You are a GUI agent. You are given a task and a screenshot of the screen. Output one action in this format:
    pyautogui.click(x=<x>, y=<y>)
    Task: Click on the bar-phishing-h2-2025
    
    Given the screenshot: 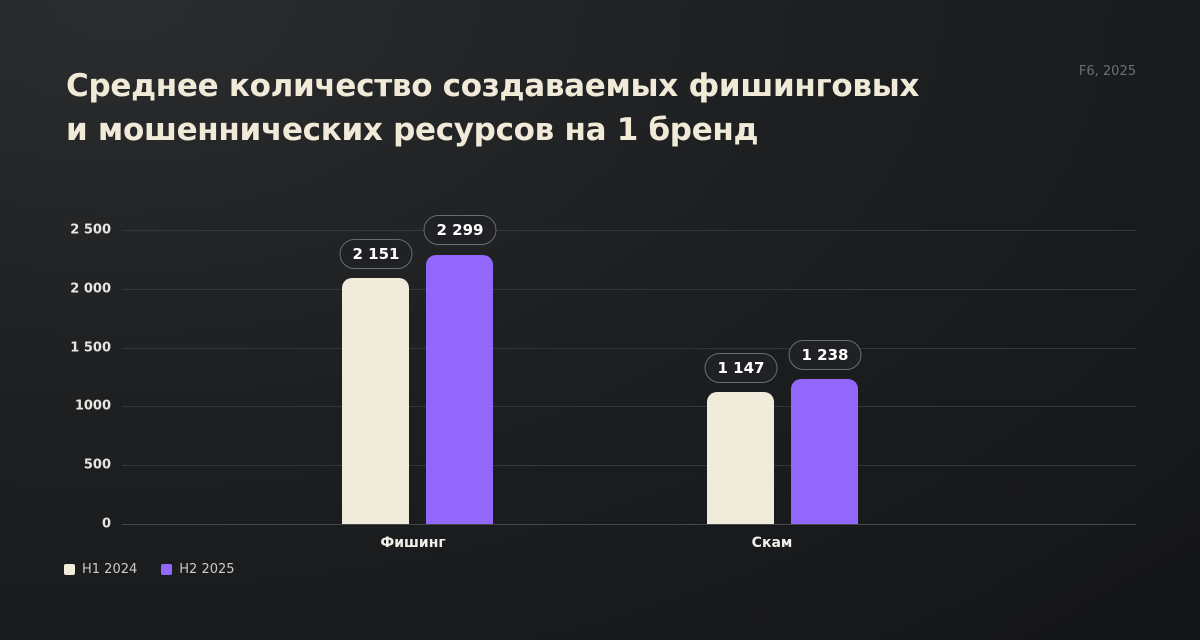 What is the action you would take?
    pyautogui.click(x=459, y=389)
    